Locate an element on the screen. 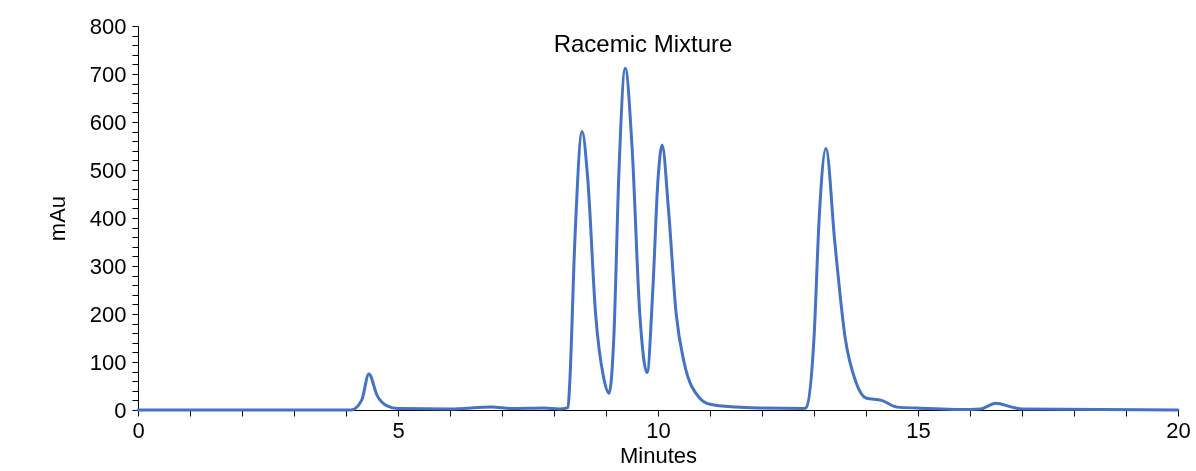  x-tick-label: 20 is located at coordinates (1178, 430).